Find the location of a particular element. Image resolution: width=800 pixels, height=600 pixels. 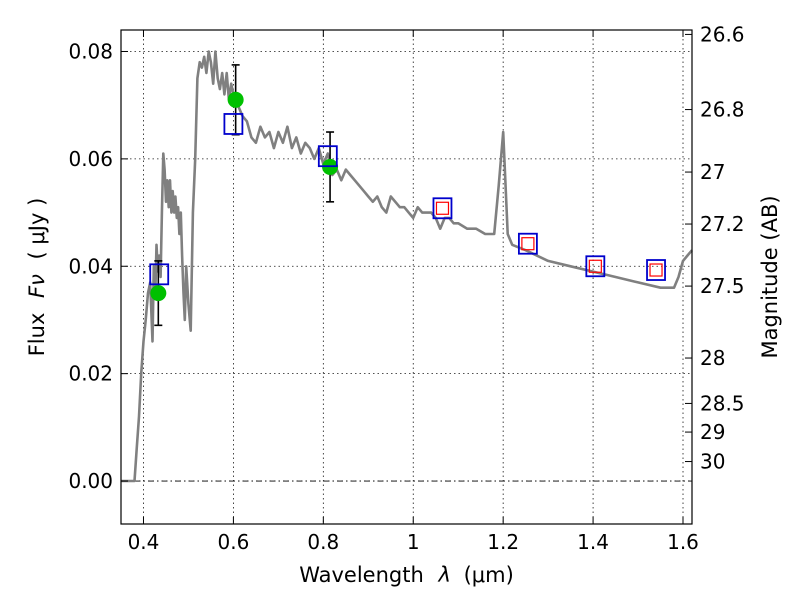

right-axis-label: Magnitude (AB) is located at coordinates (770, 276).